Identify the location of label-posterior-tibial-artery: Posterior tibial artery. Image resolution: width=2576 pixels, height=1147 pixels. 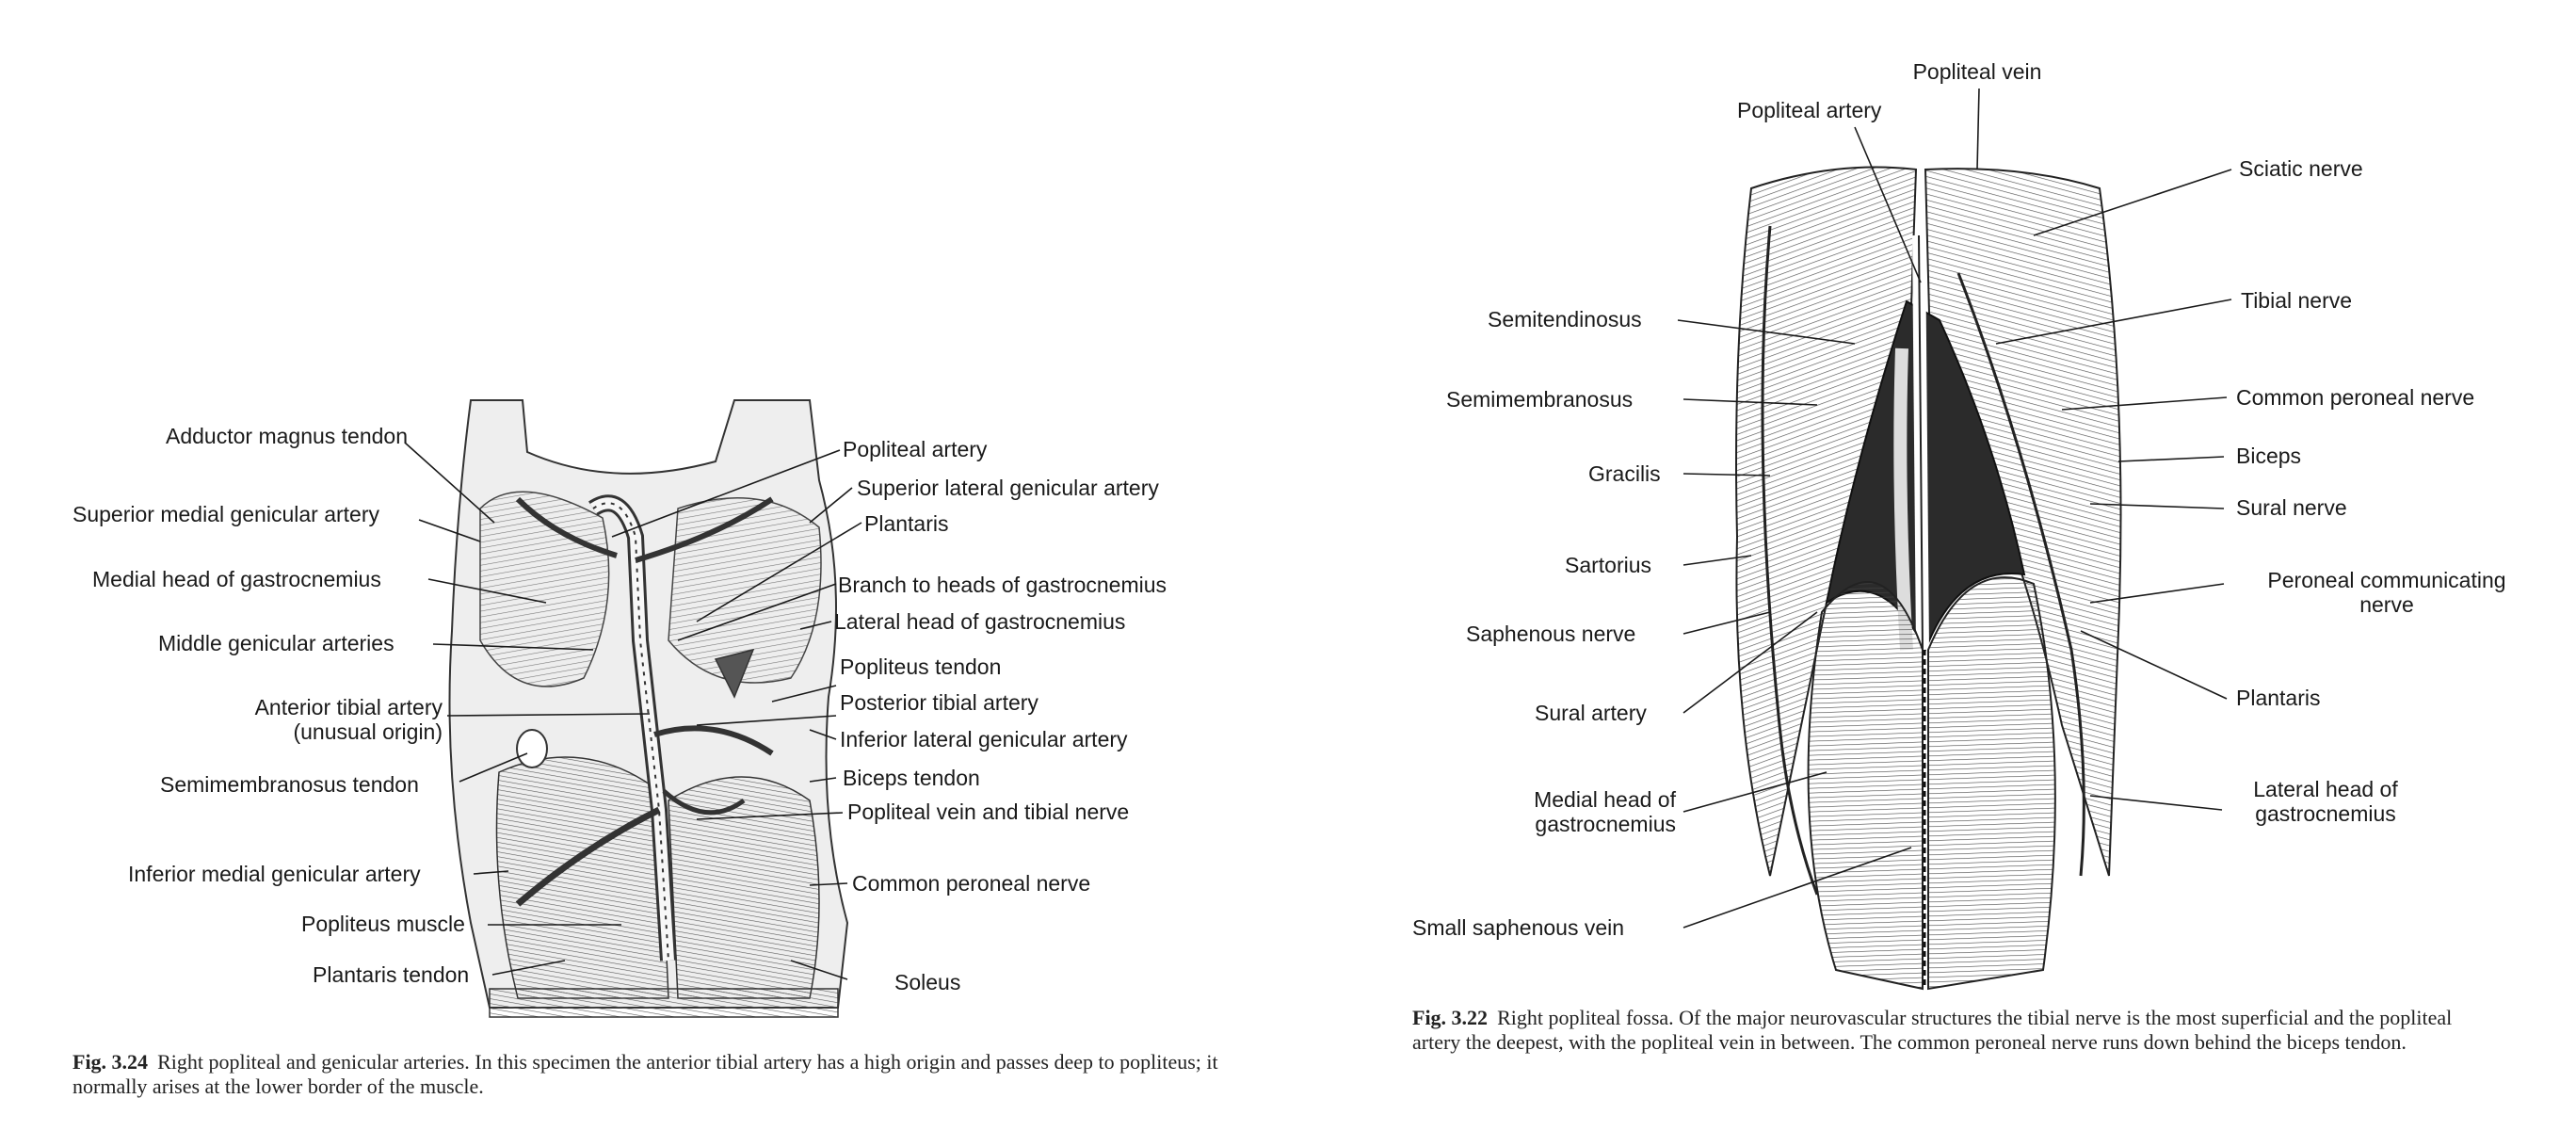
(939, 702).